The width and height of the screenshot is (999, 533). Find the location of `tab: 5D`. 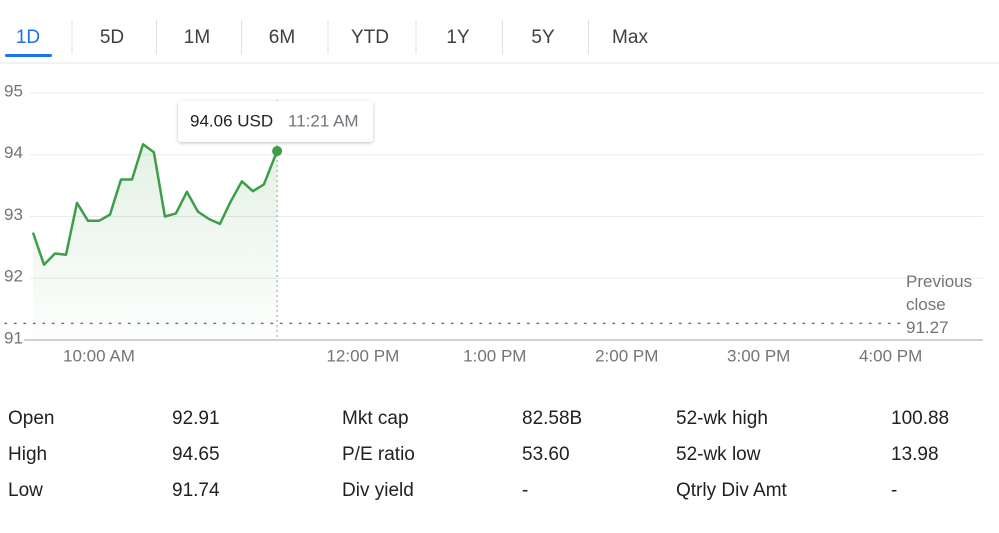

tab: 5D is located at coordinates (112, 37).